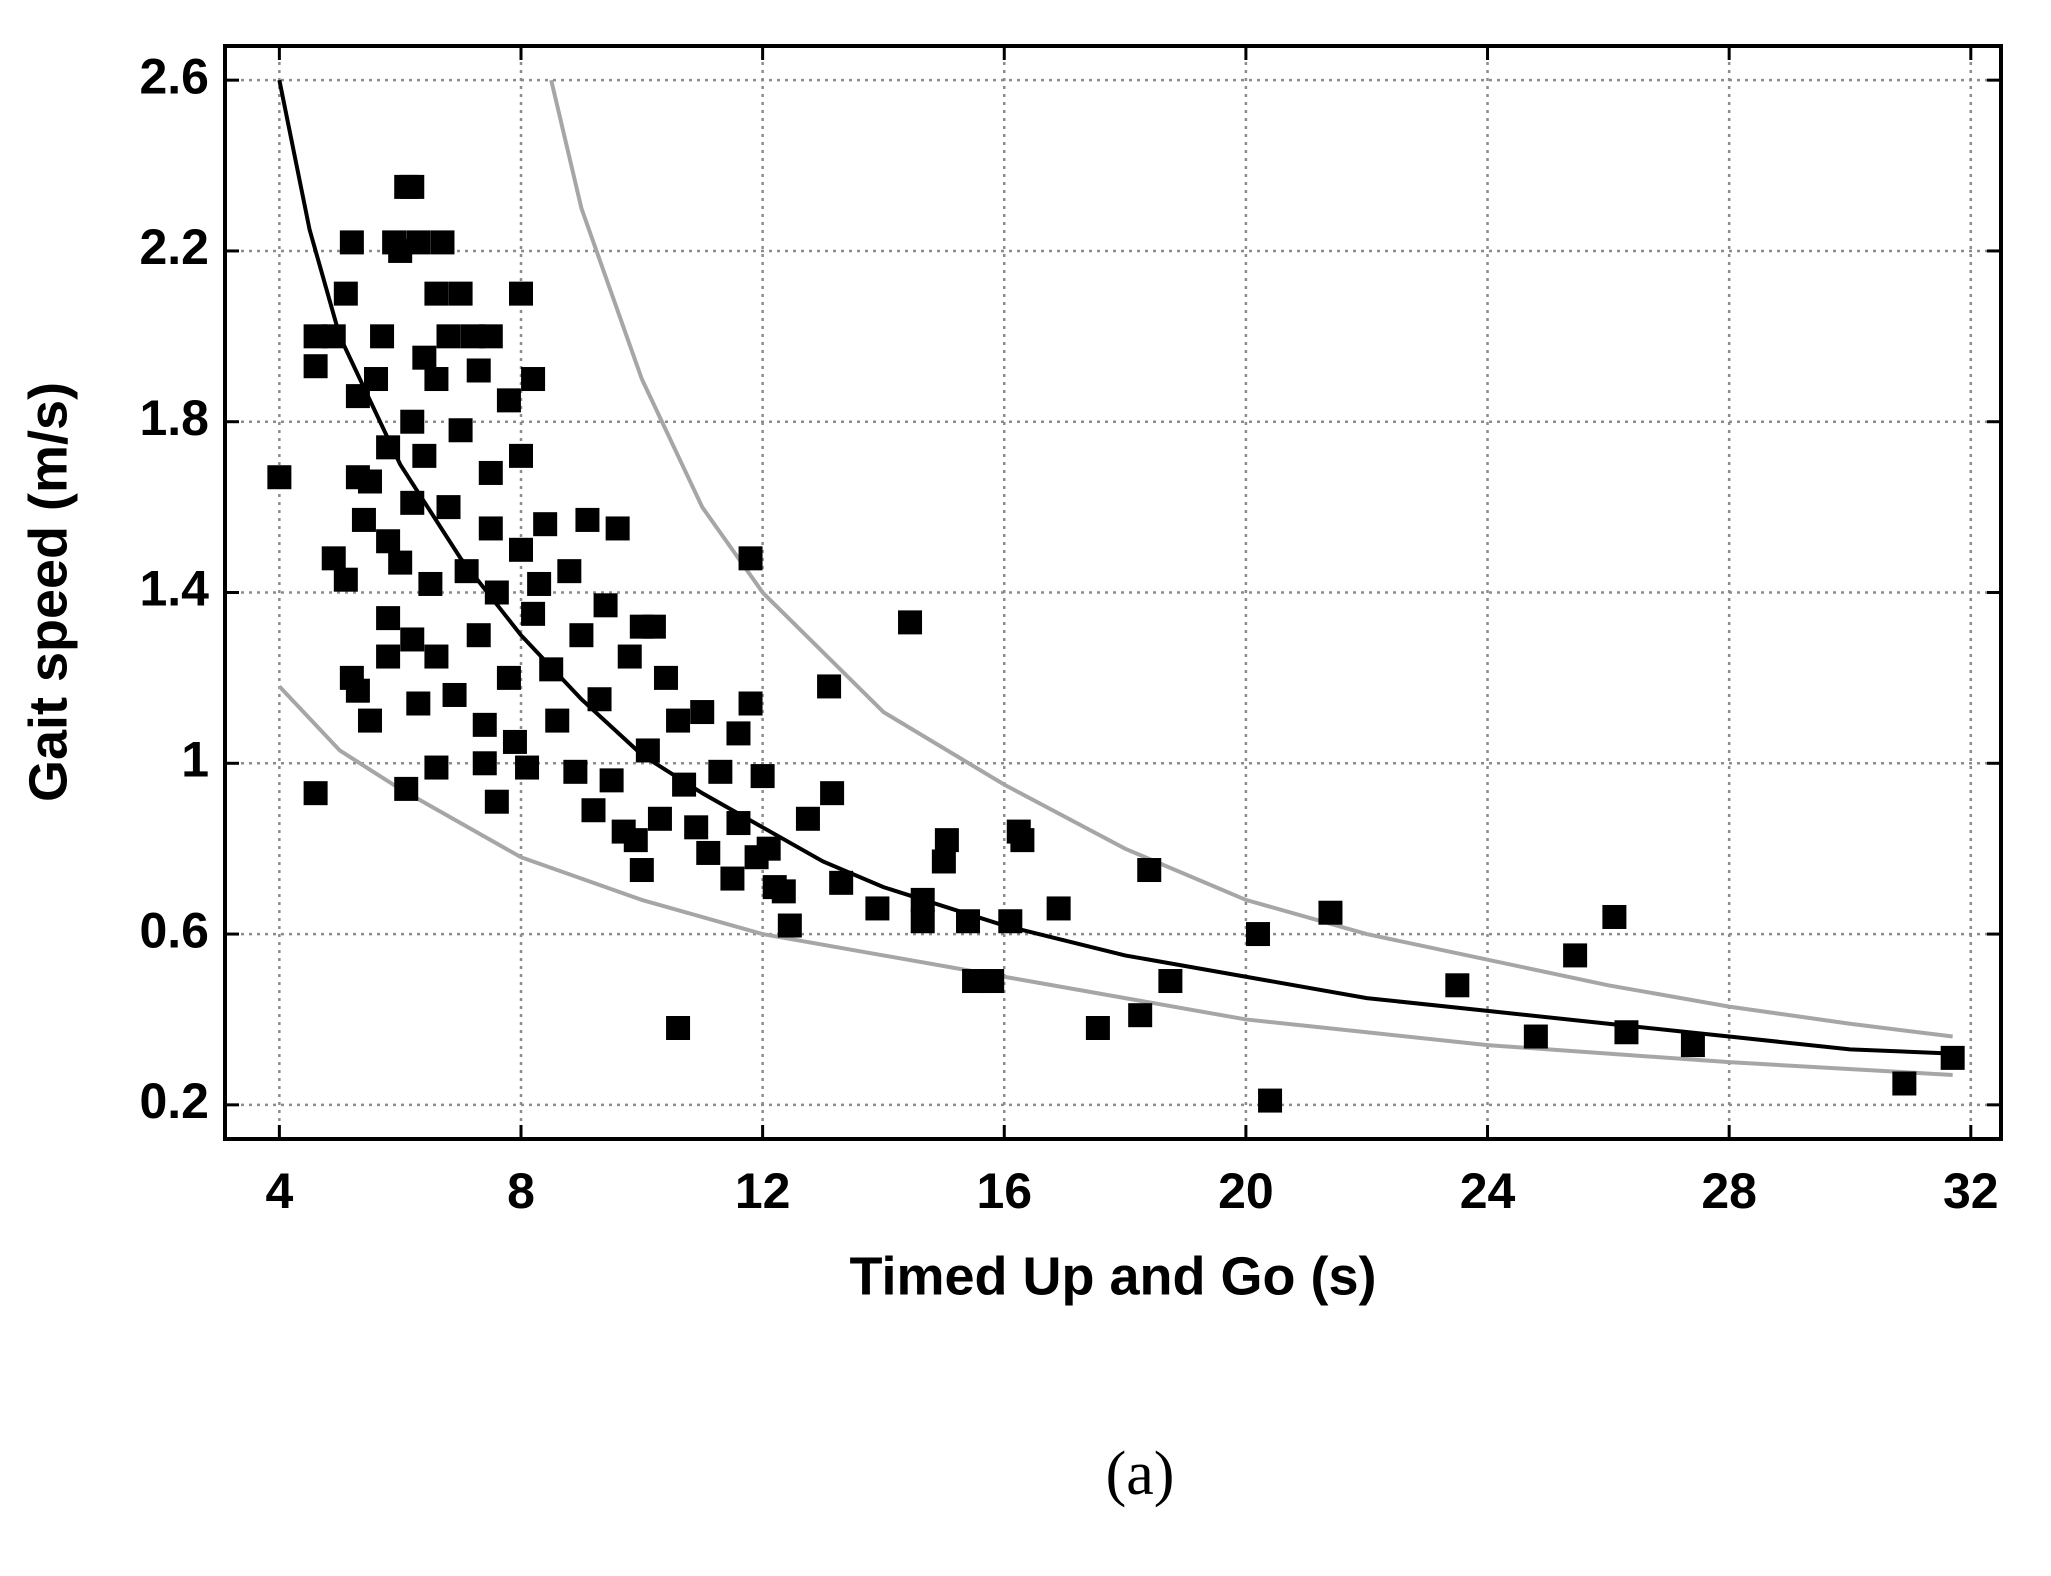  What do you see at coordinates (174, 76) in the screenshot?
I see `y-tick-label: 2.6` at bounding box center [174, 76].